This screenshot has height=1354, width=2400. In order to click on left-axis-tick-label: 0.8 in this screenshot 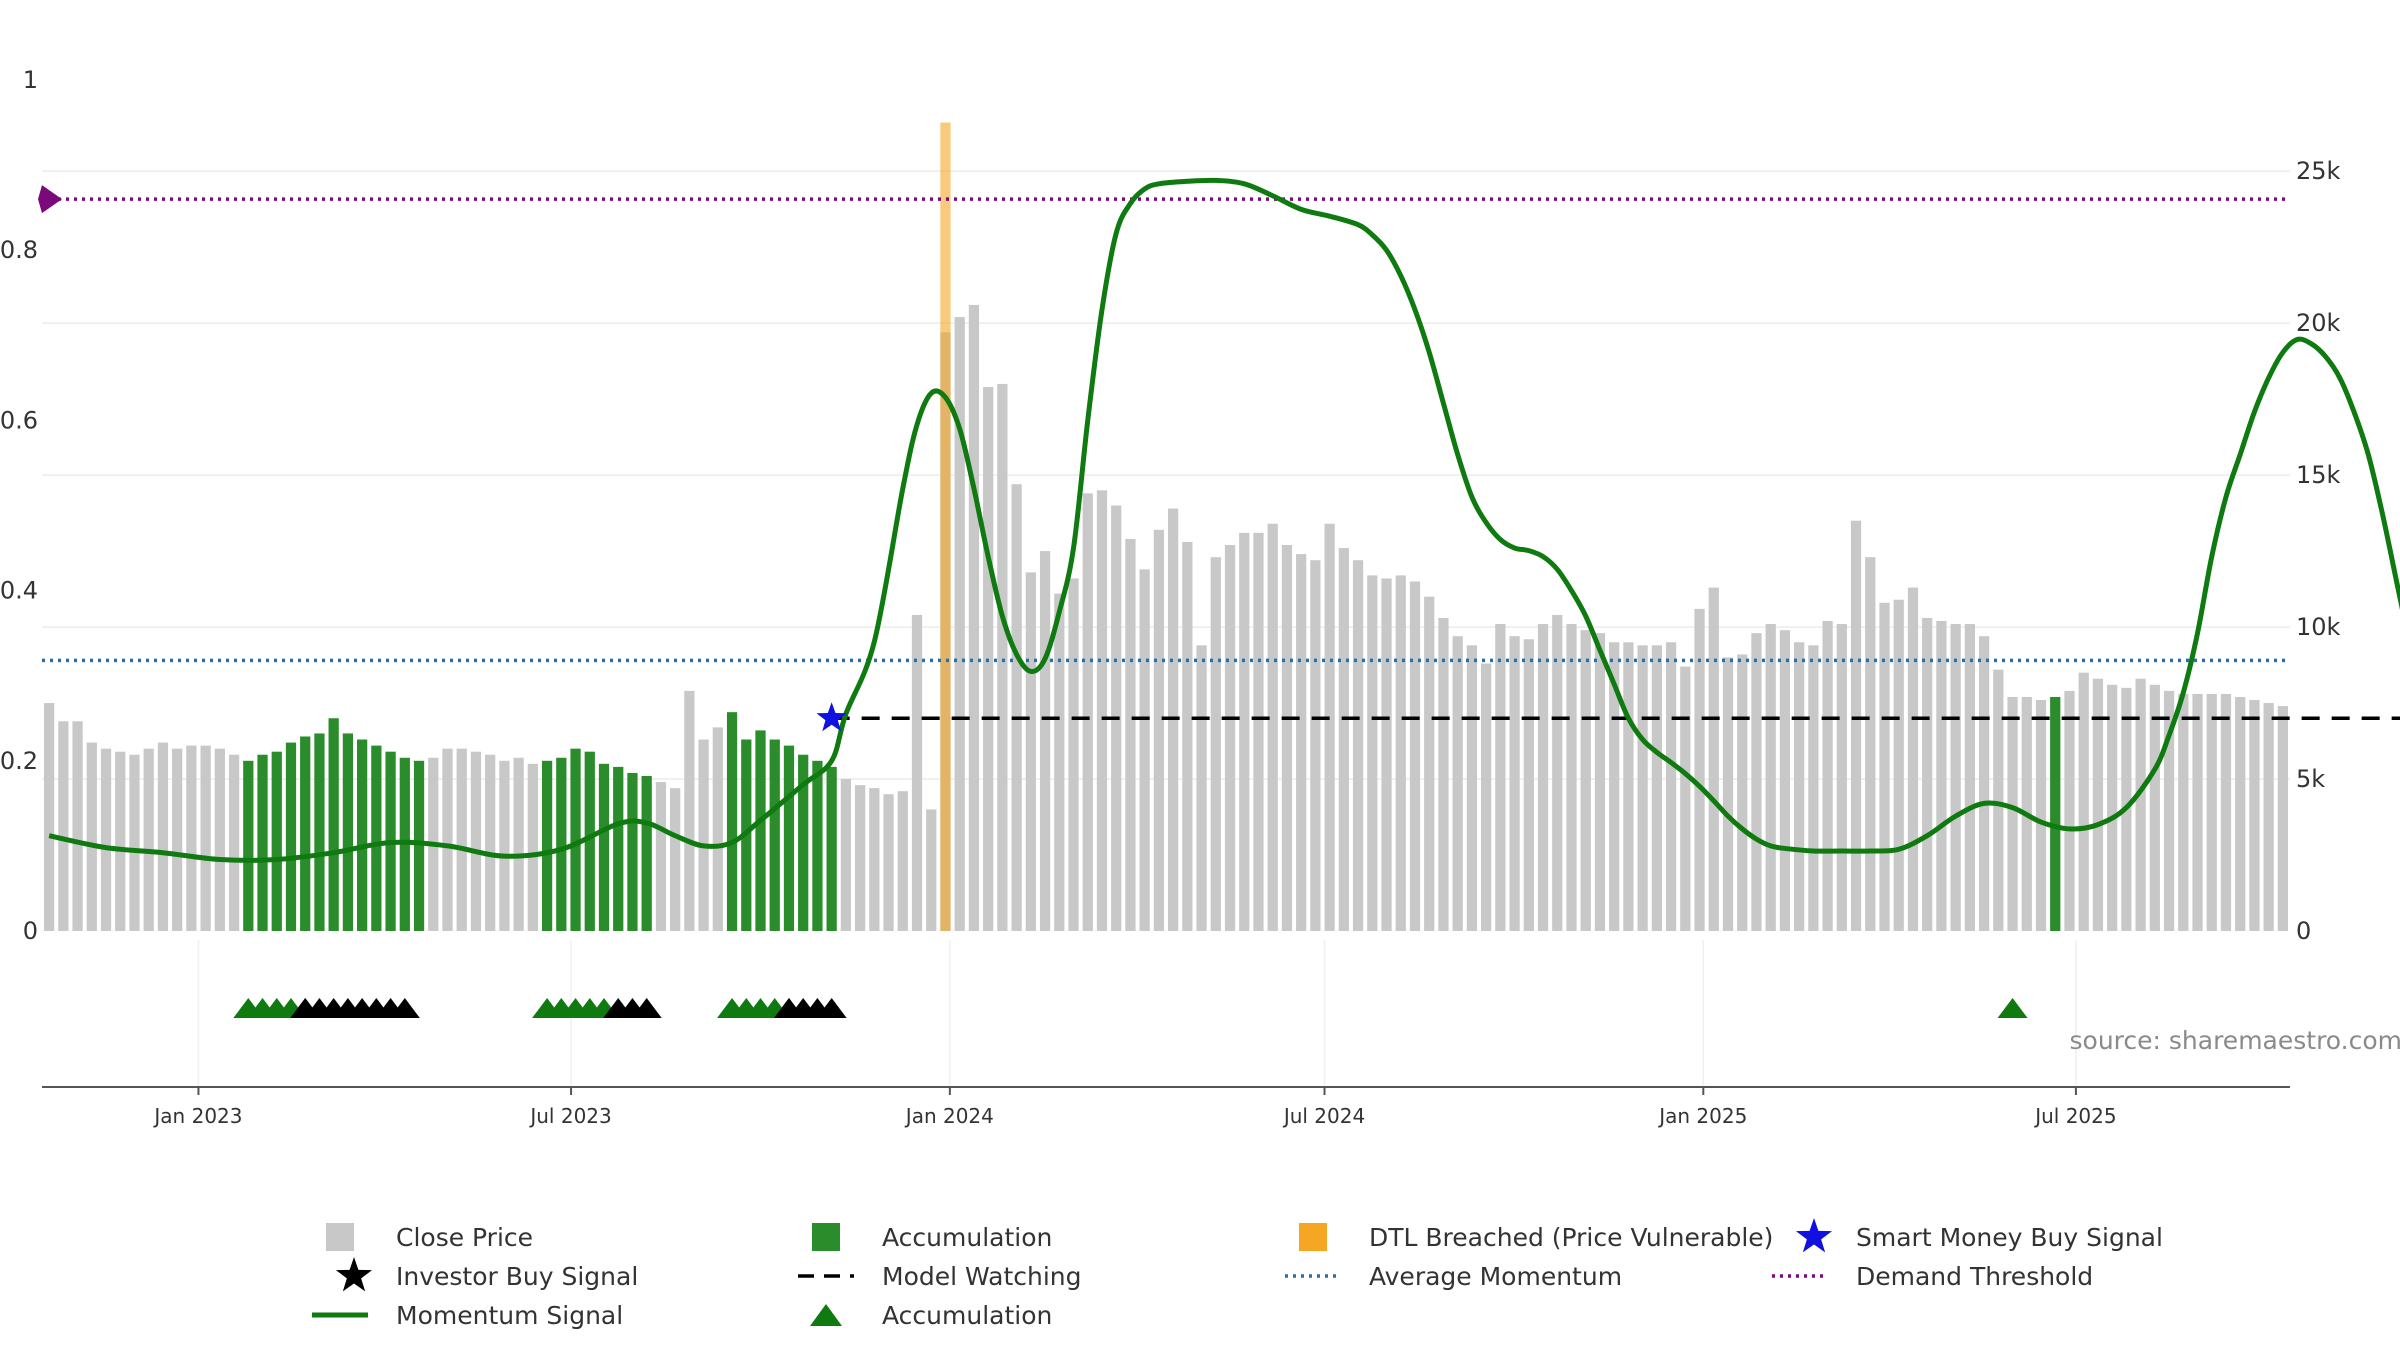, I will do `click(19, 250)`.